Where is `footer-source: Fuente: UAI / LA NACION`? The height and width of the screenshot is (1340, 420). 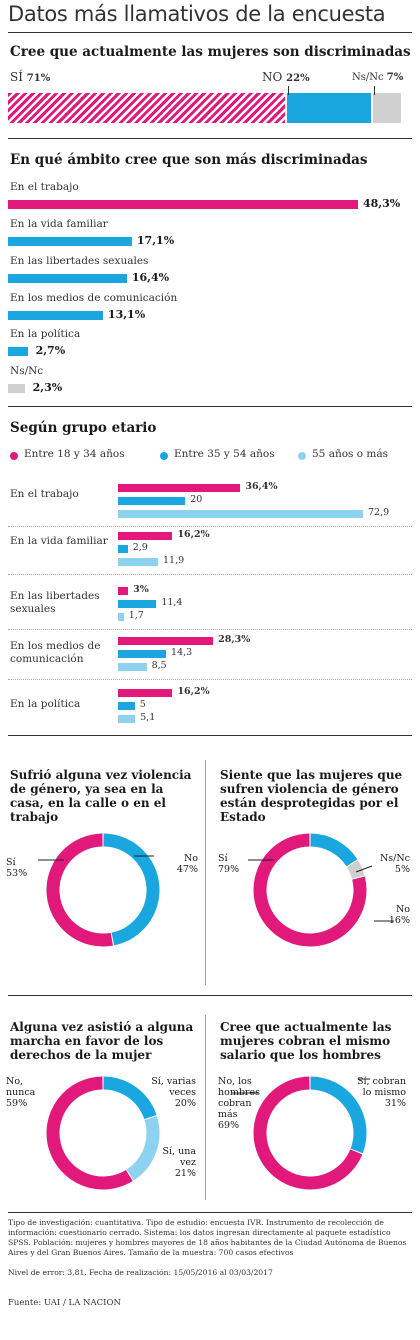 footer-source: Fuente: UAI / LA NACION is located at coordinates (64, 1303).